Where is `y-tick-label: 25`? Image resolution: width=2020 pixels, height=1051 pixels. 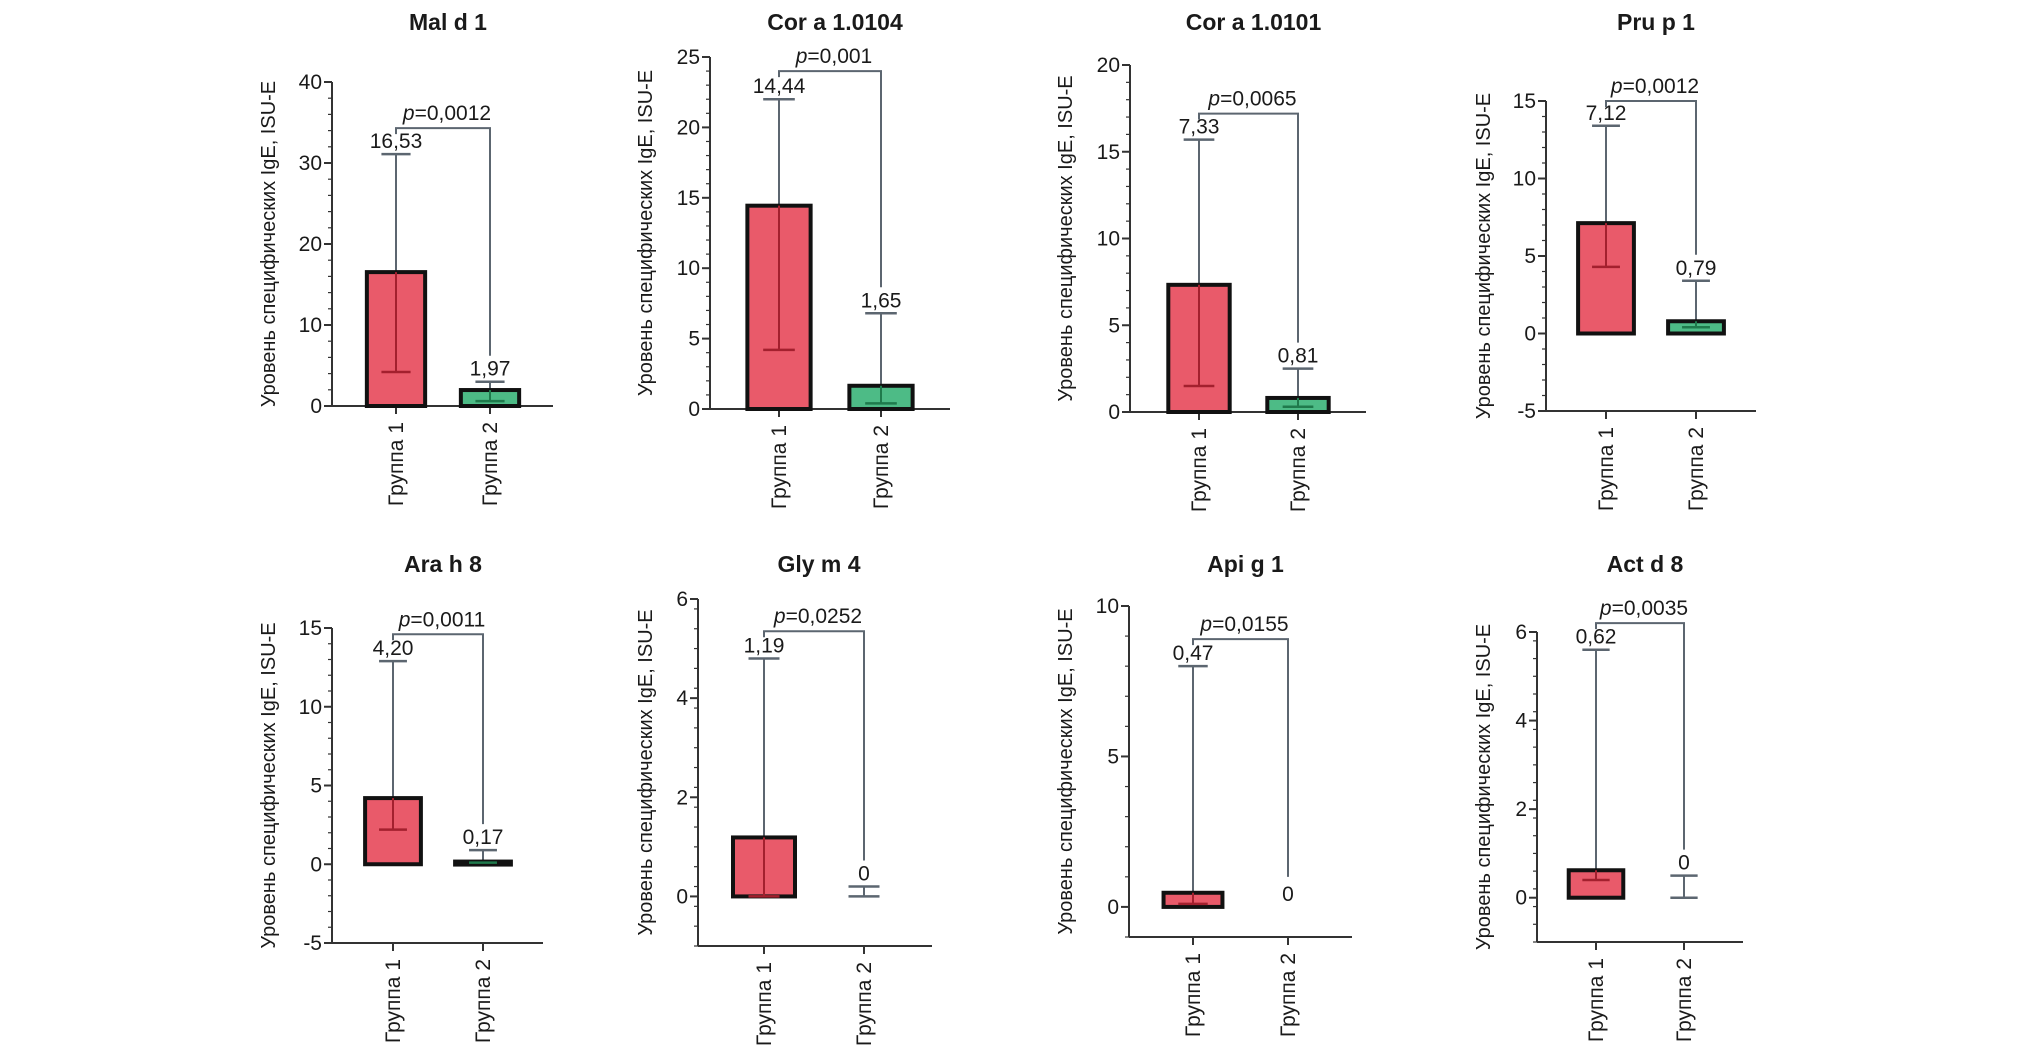
y-tick-label: 25 is located at coordinates (688, 57).